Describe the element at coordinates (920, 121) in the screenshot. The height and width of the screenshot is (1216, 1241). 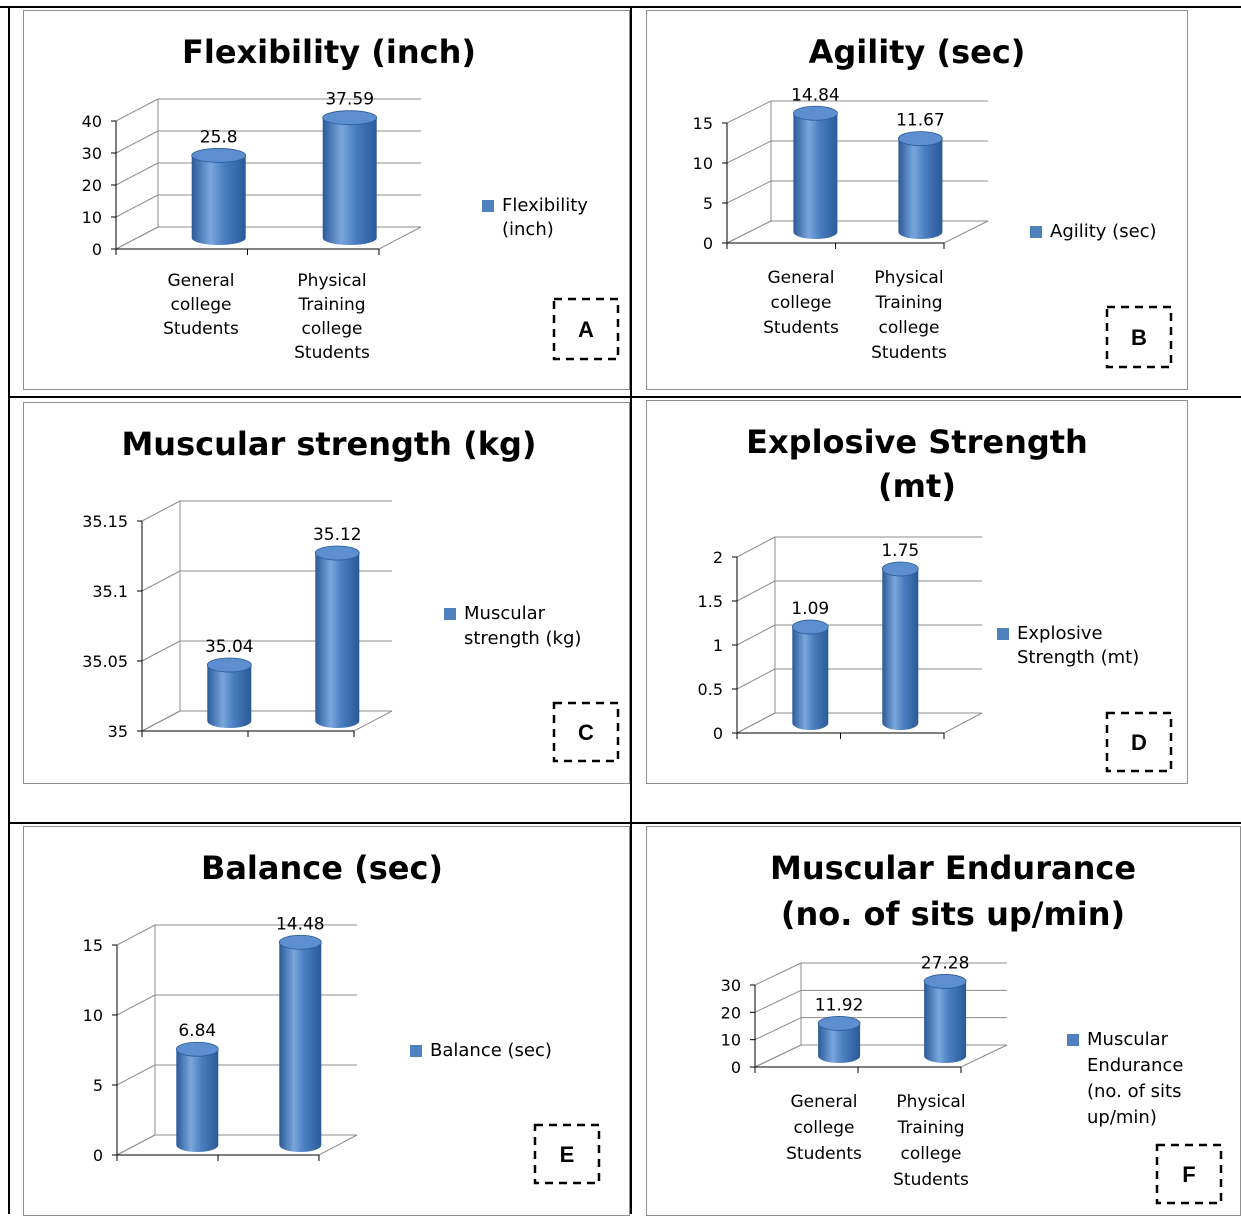
I see `data-label: 11.67` at that location.